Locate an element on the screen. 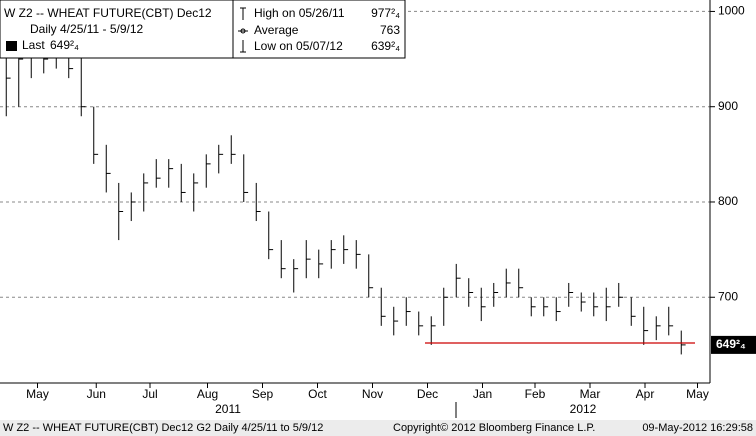 Image resolution: width=756 pixels, height=436 pixels. legend-box is located at coordinates (203, 29).